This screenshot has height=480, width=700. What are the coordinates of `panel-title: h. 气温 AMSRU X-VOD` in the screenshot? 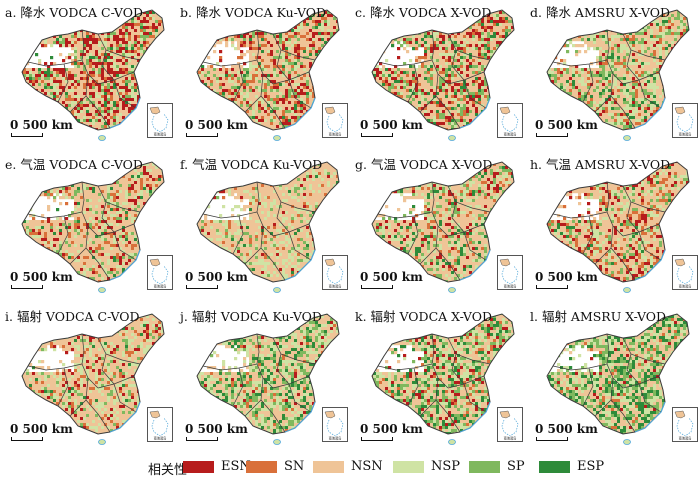 It's located at (600, 163).